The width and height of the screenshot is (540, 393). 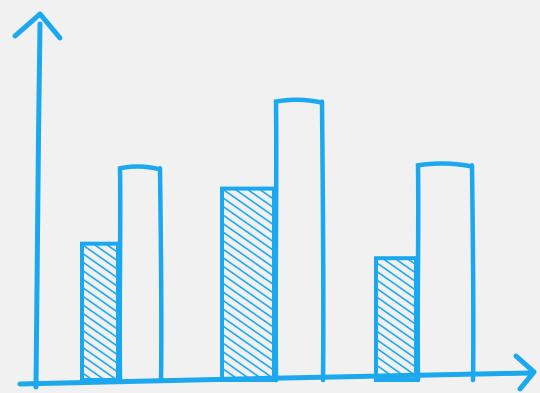 I want to click on y-axis, so click(x=37, y=200).